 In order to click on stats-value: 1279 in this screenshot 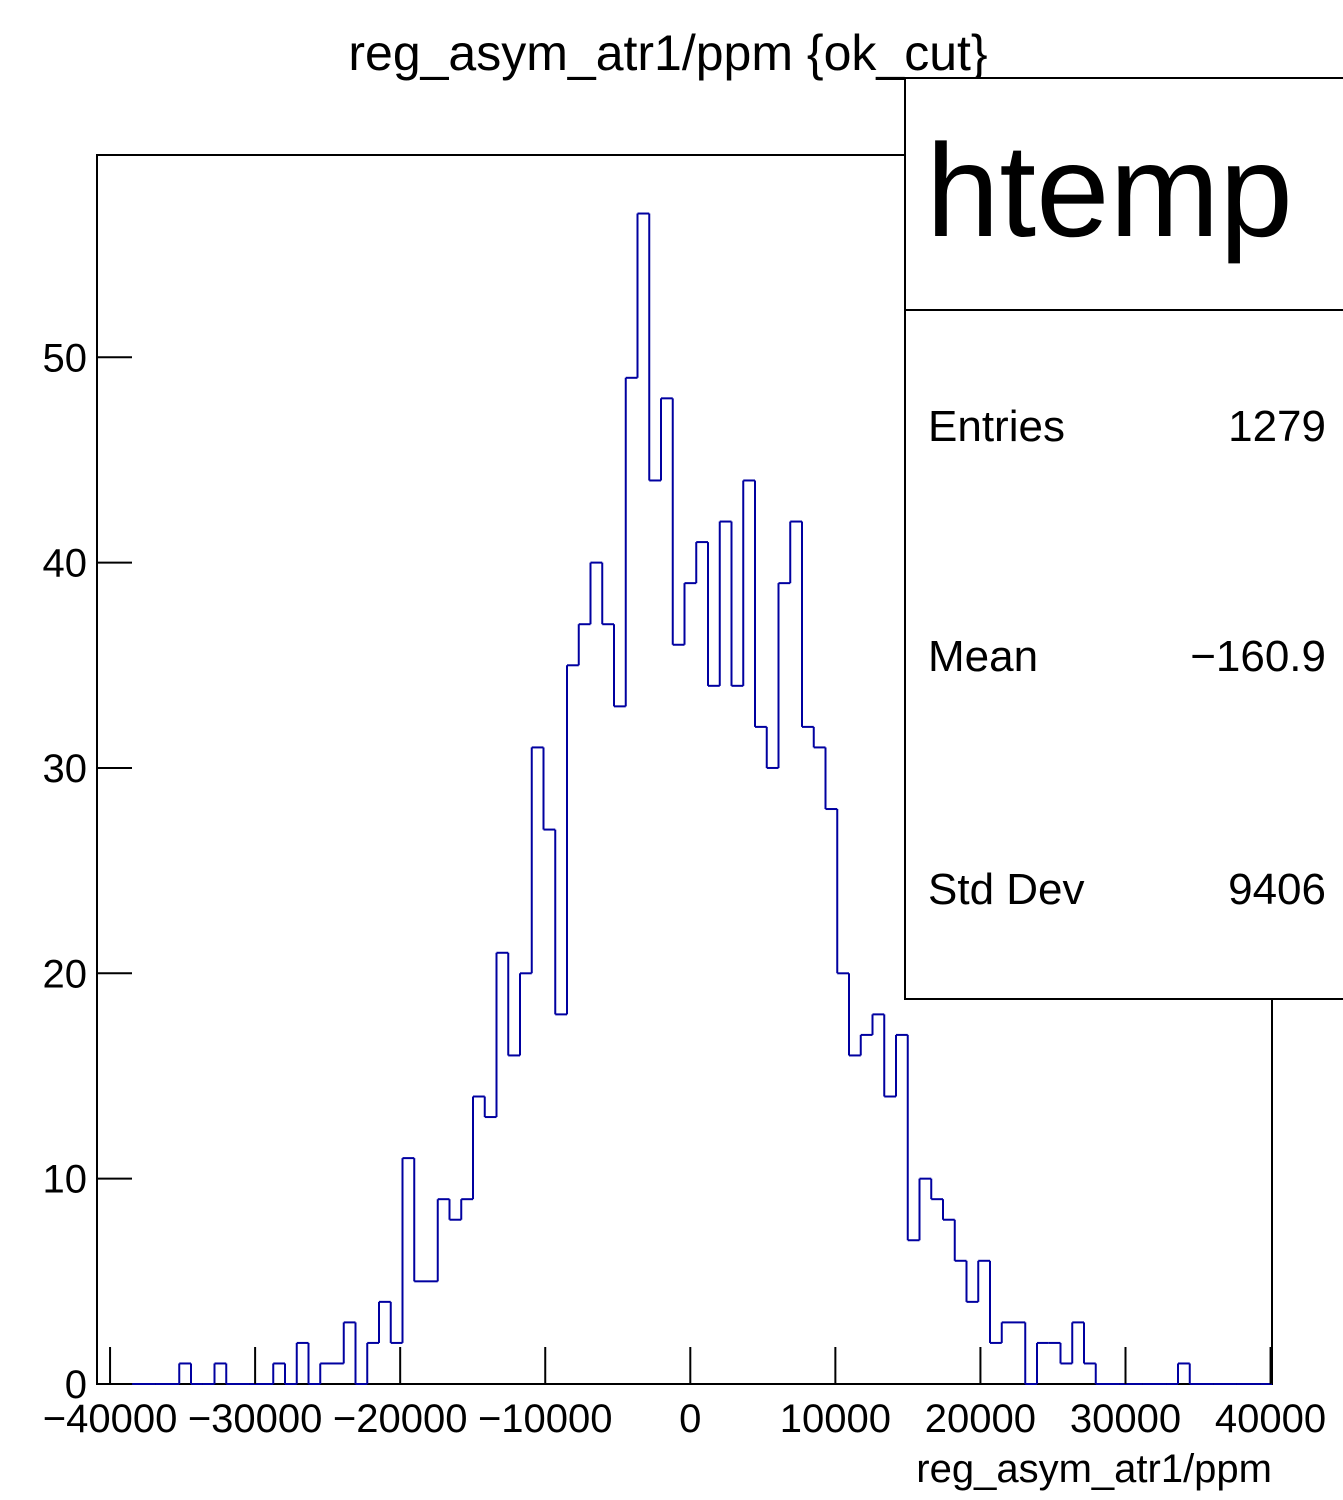, I will do `click(1277, 426)`.